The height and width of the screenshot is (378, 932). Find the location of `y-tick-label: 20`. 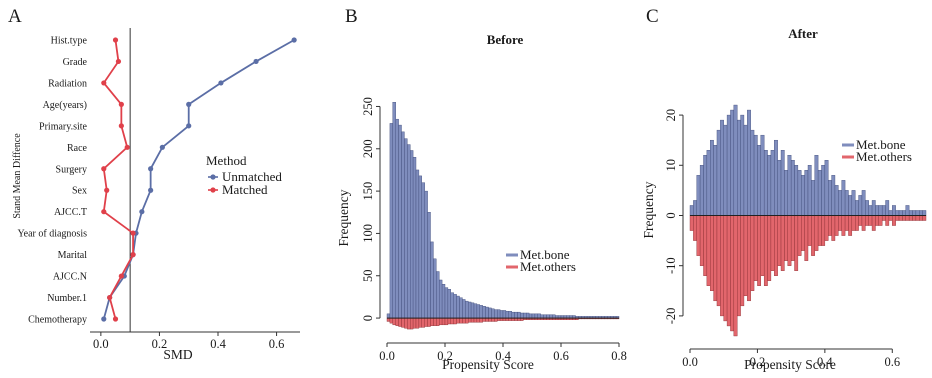

y-tick-label: 20 is located at coordinates (671, 115).